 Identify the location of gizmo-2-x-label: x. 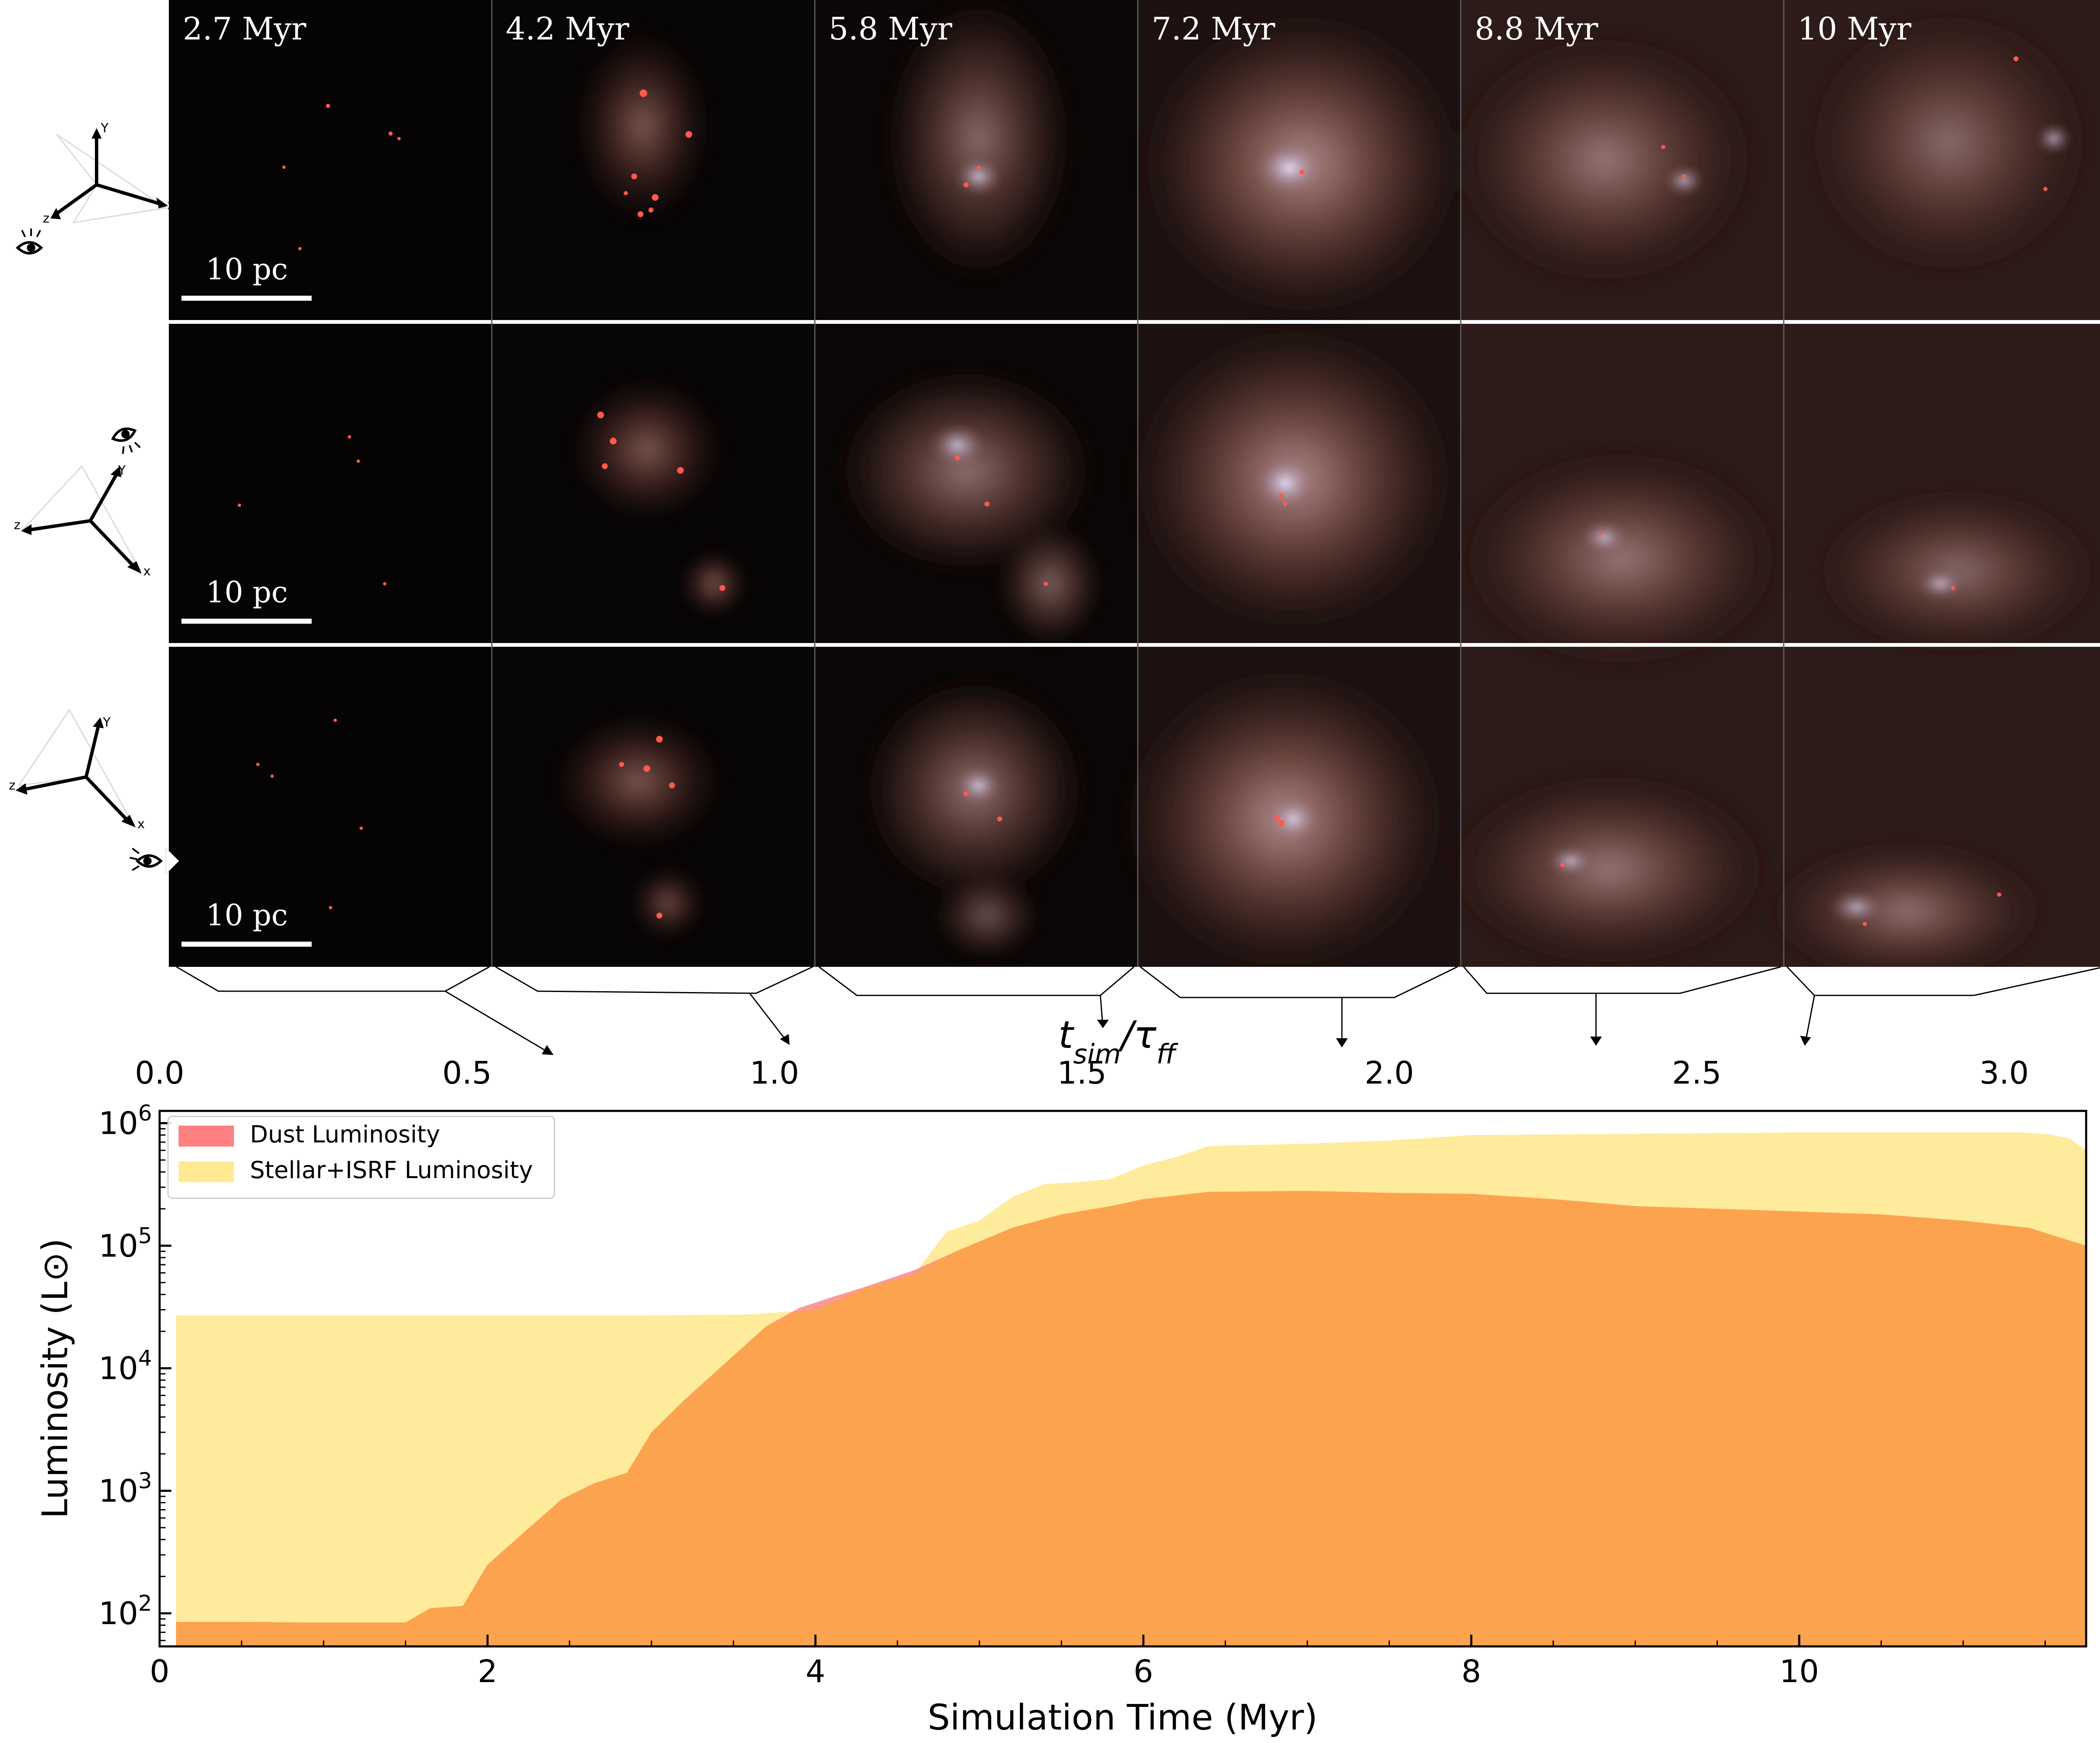
(147, 571).